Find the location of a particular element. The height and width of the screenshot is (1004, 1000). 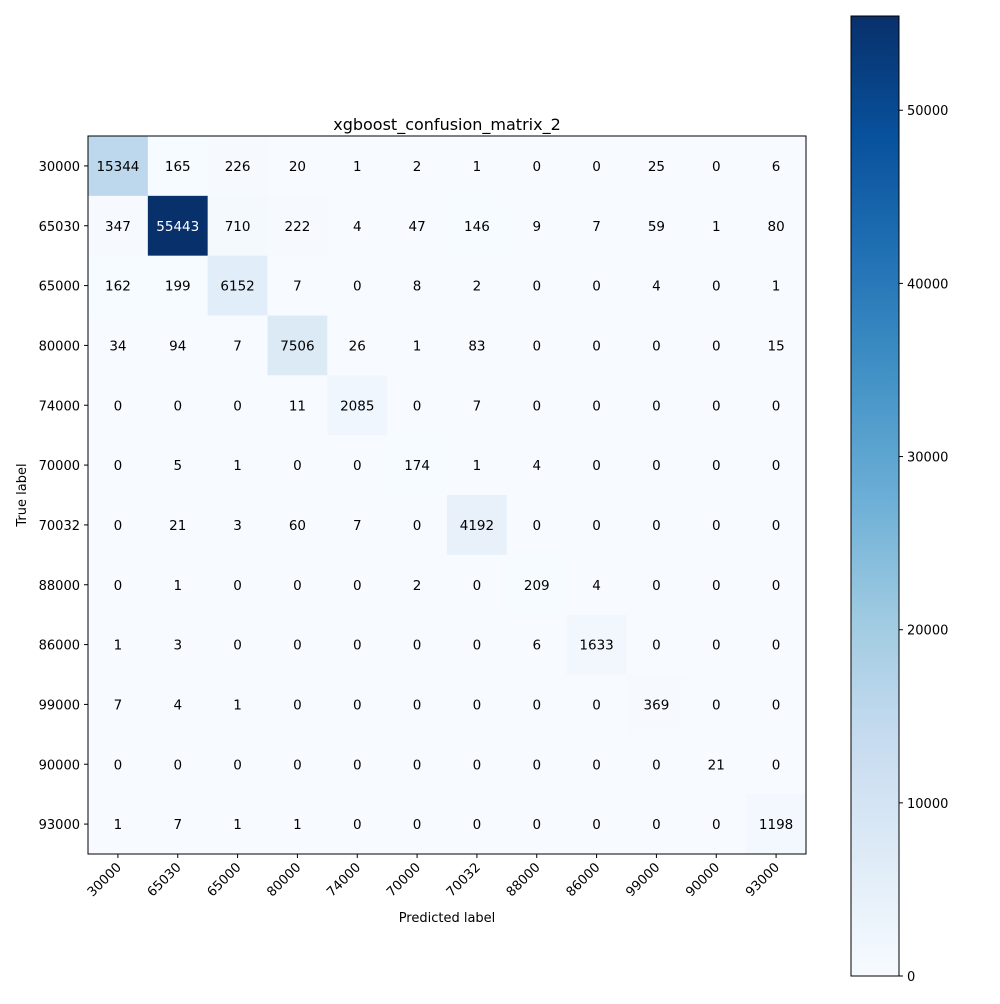

cell-value-label: 199 is located at coordinates (178, 287).